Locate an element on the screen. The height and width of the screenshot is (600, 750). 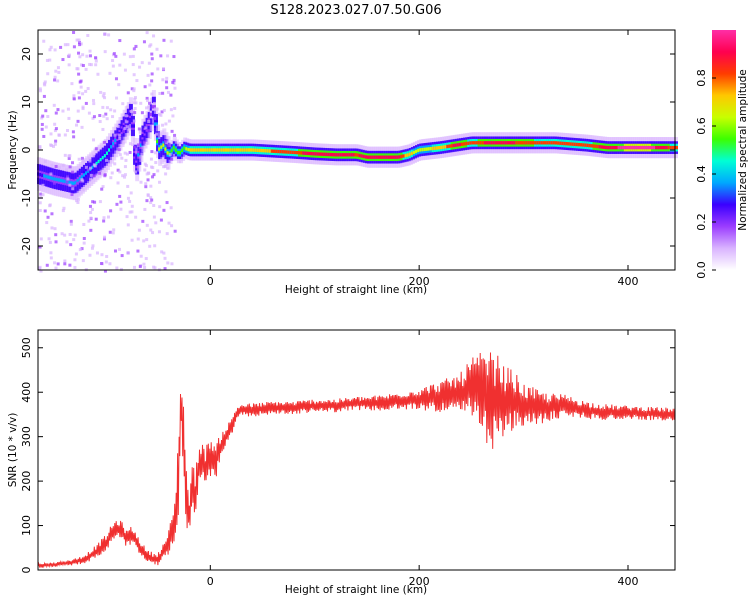
y-tick-label: 10 is located at coordinates (26, 102).